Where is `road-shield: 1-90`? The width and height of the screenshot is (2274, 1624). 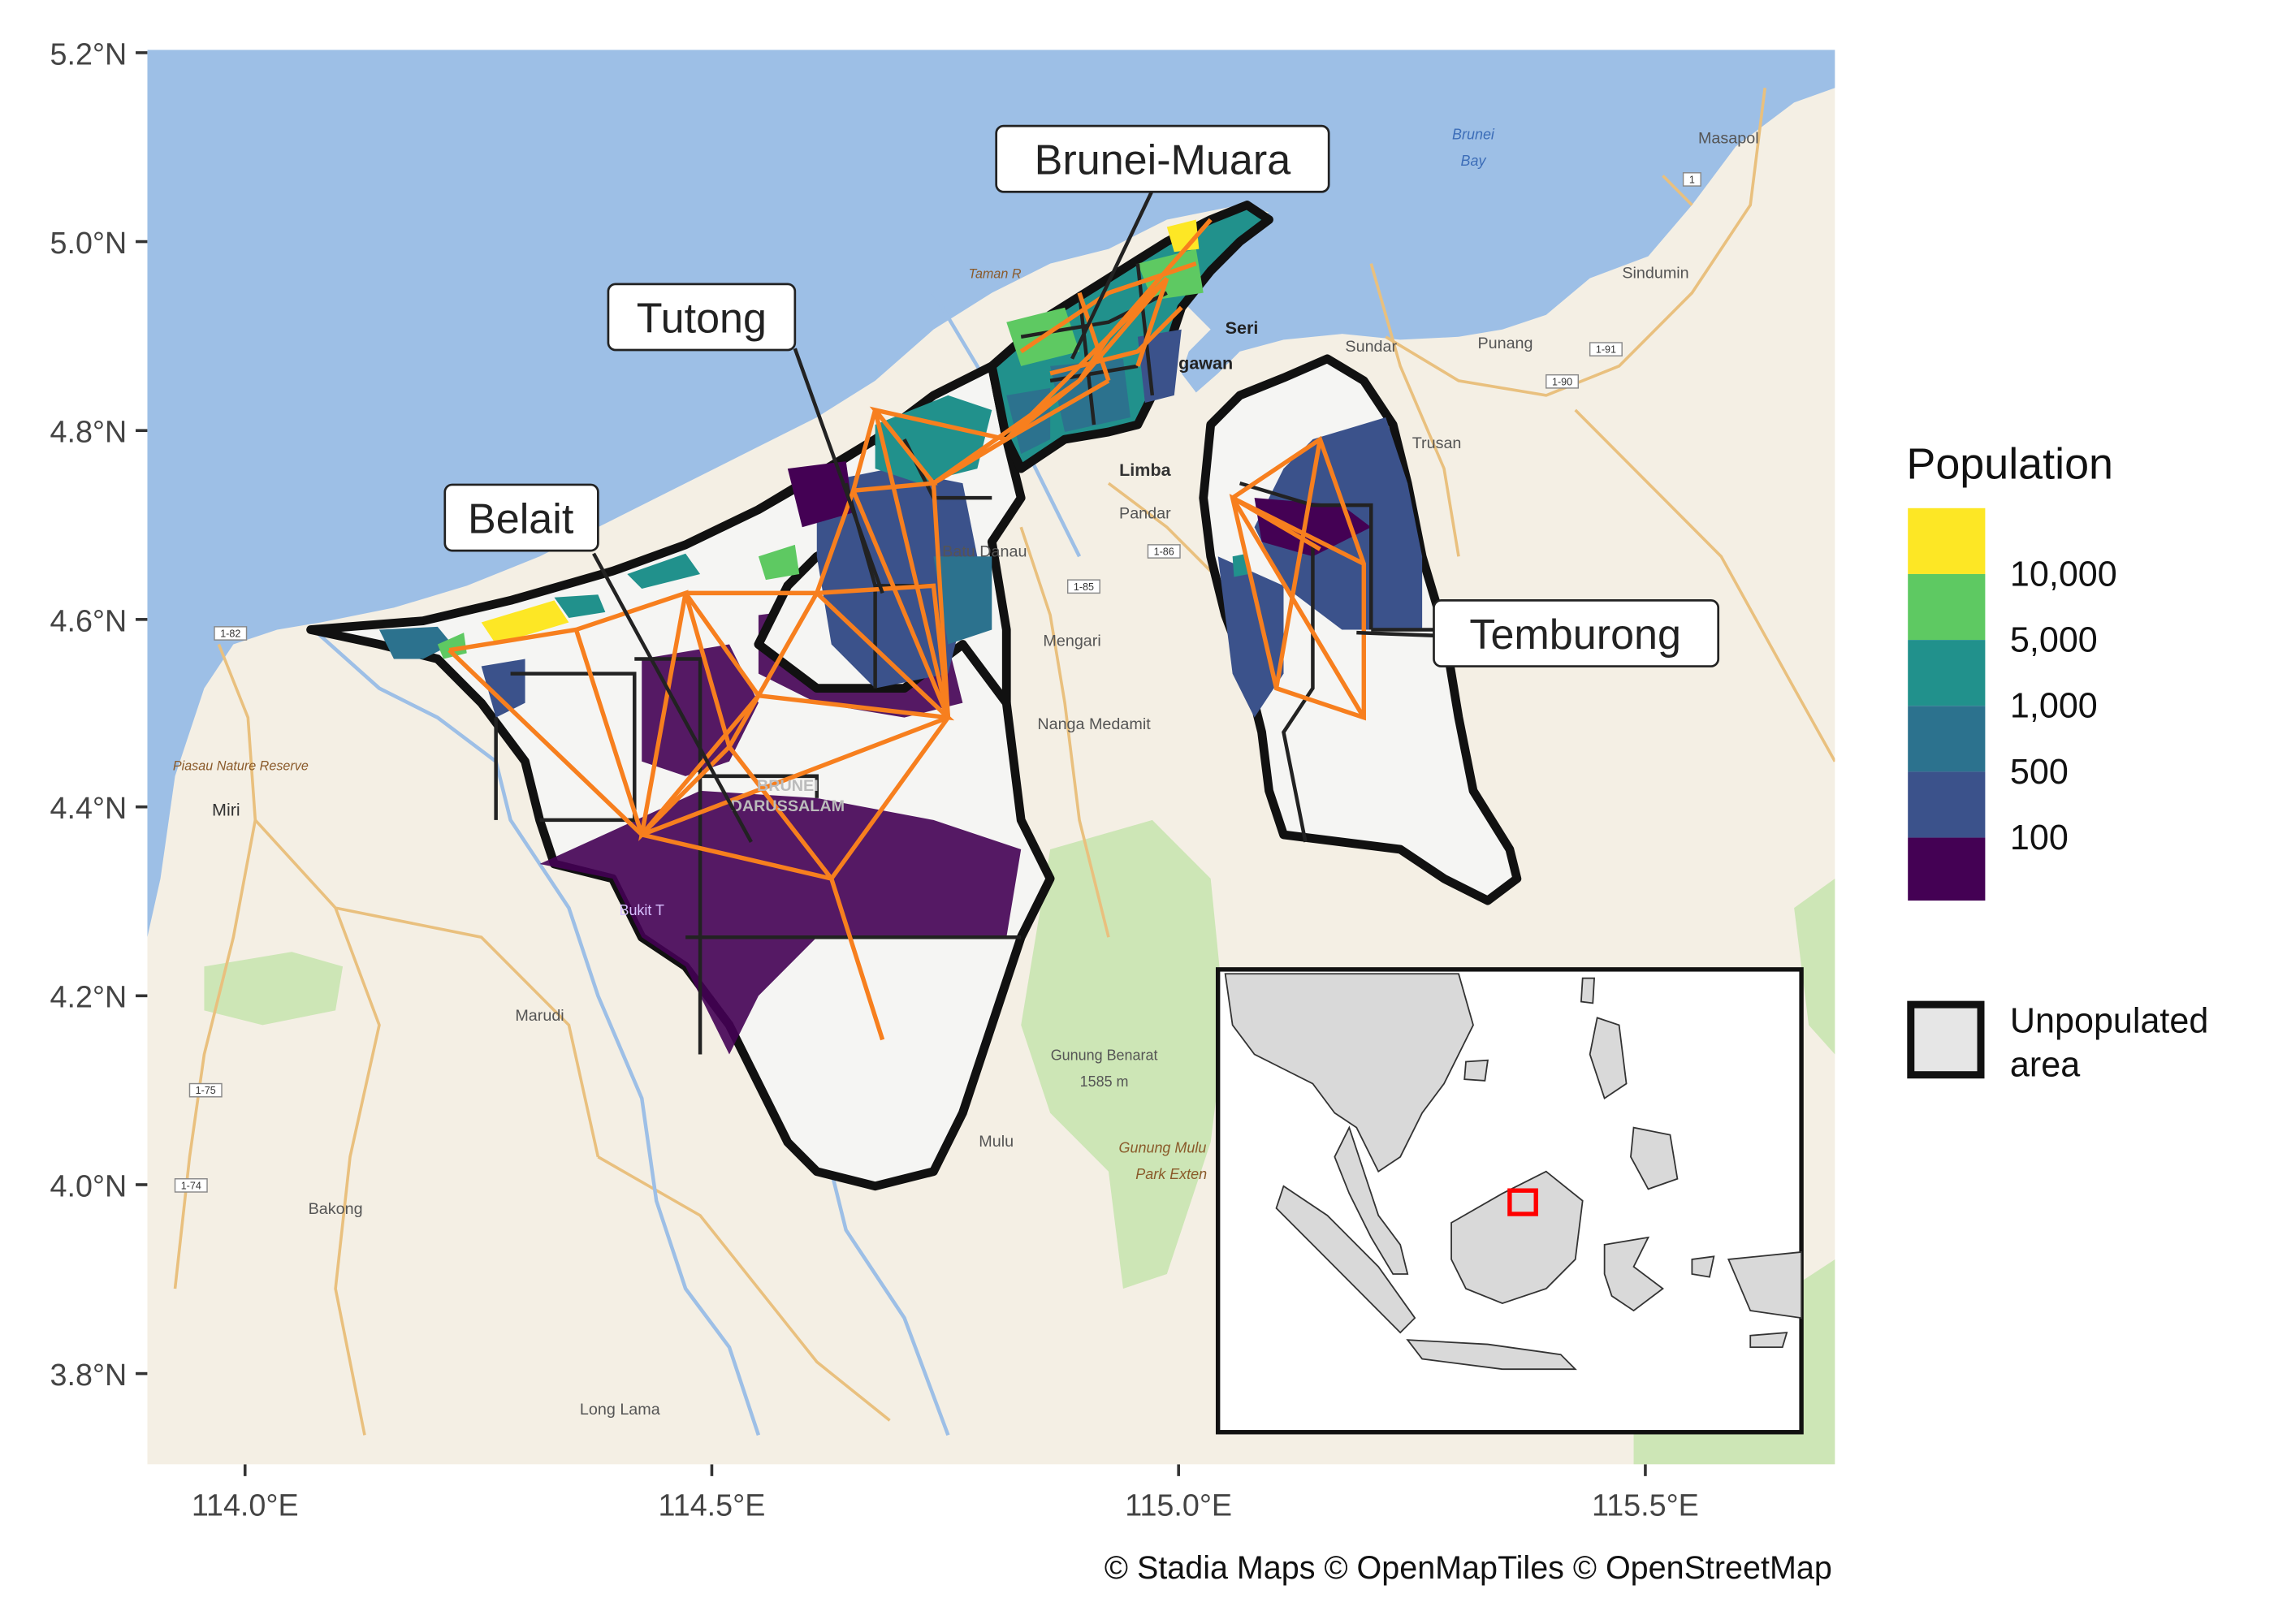
road-shield: 1-90 is located at coordinates (1562, 382).